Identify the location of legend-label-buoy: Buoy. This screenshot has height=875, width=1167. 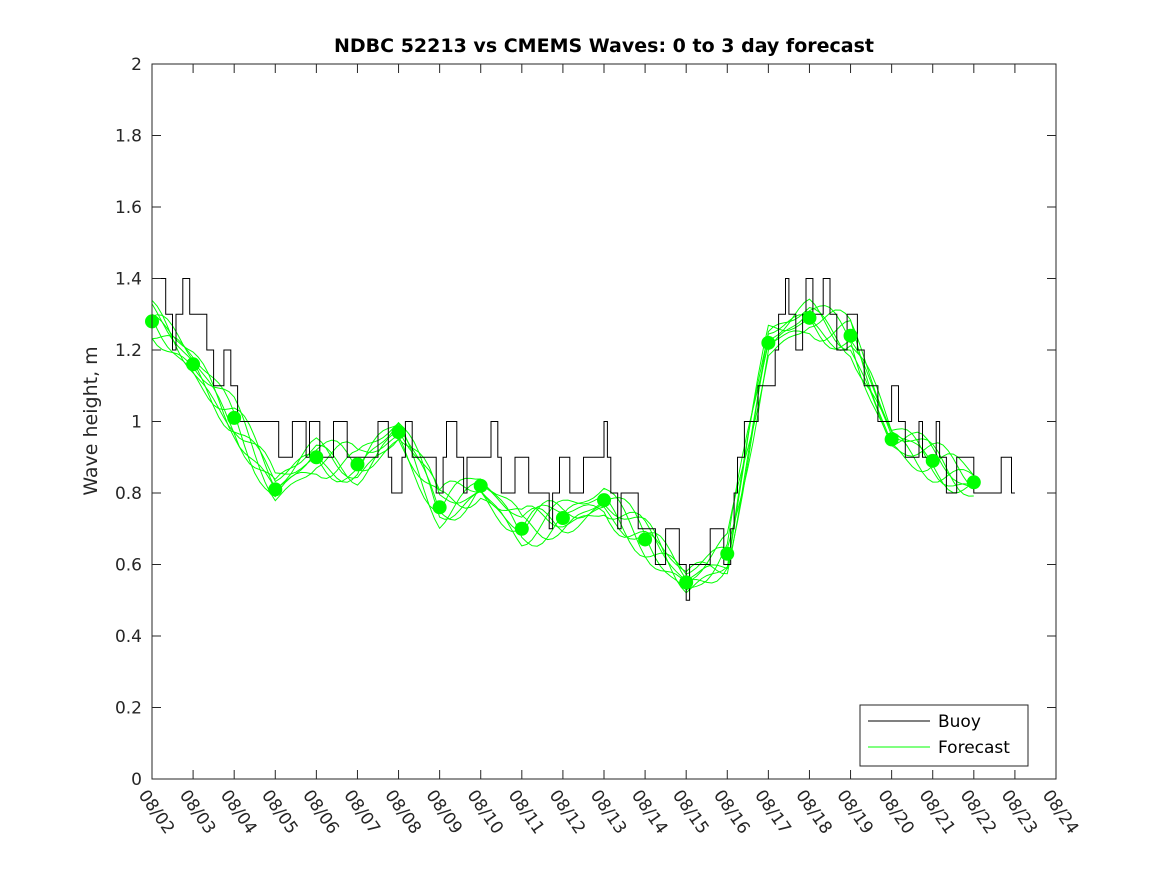
(959, 722).